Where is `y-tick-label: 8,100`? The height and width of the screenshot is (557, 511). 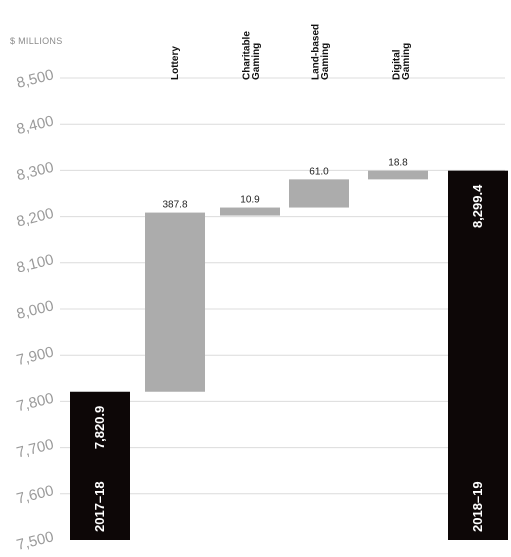
y-tick-label: 8,100 is located at coordinates (35, 264).